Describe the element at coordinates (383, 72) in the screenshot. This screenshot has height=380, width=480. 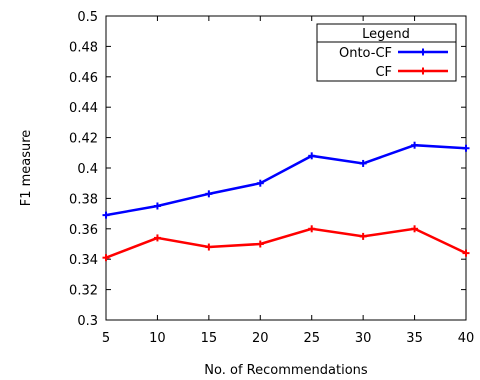
I see `legend-label-cf: CF` at that location.